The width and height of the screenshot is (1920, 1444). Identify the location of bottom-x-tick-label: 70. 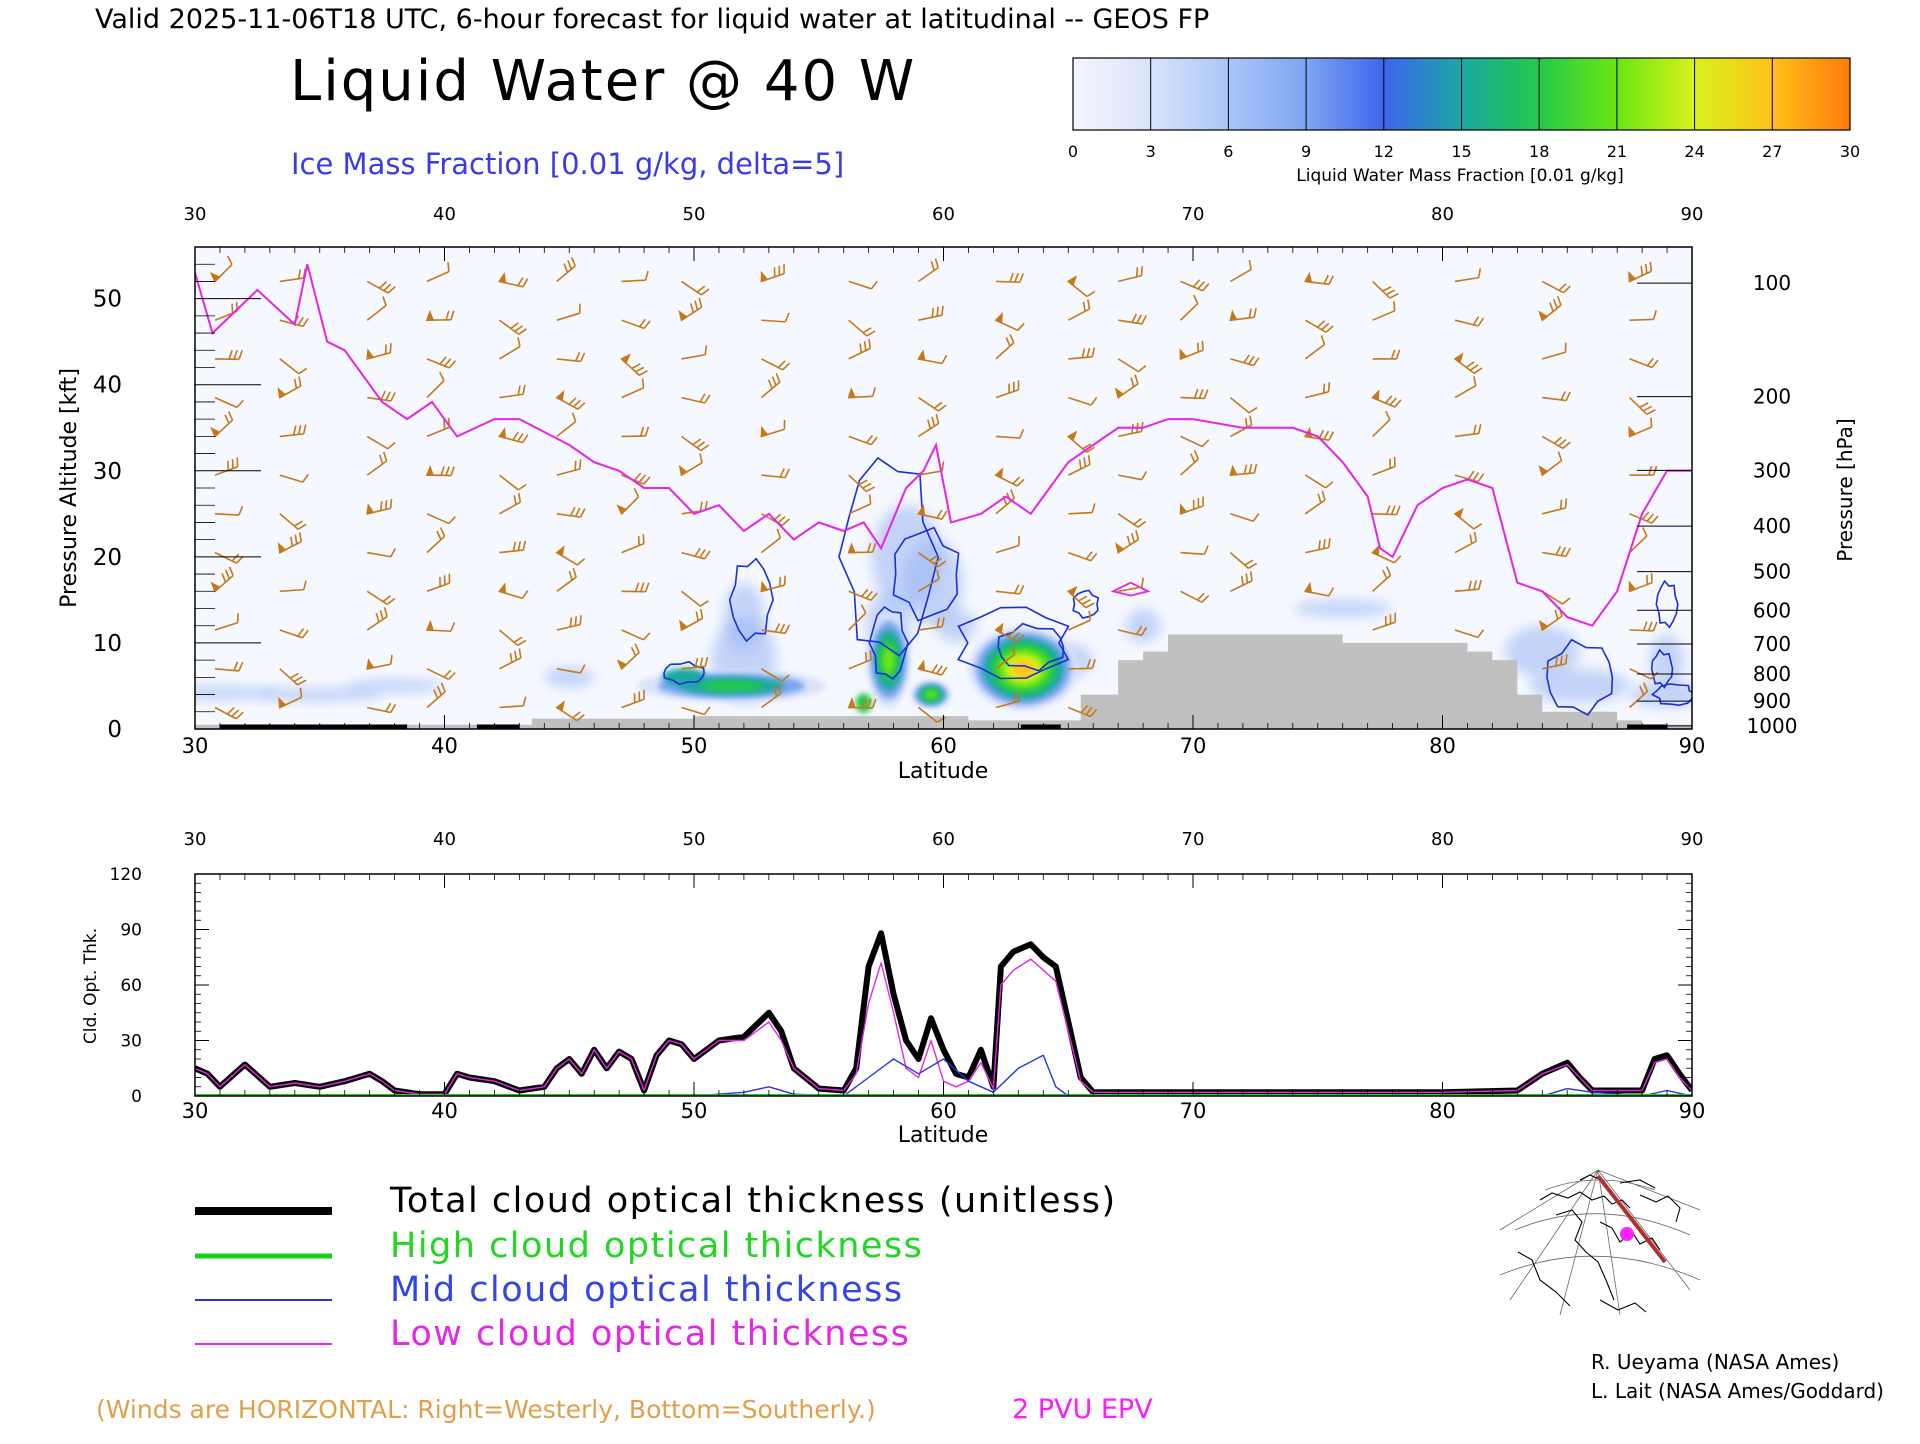
(1193, 1111).